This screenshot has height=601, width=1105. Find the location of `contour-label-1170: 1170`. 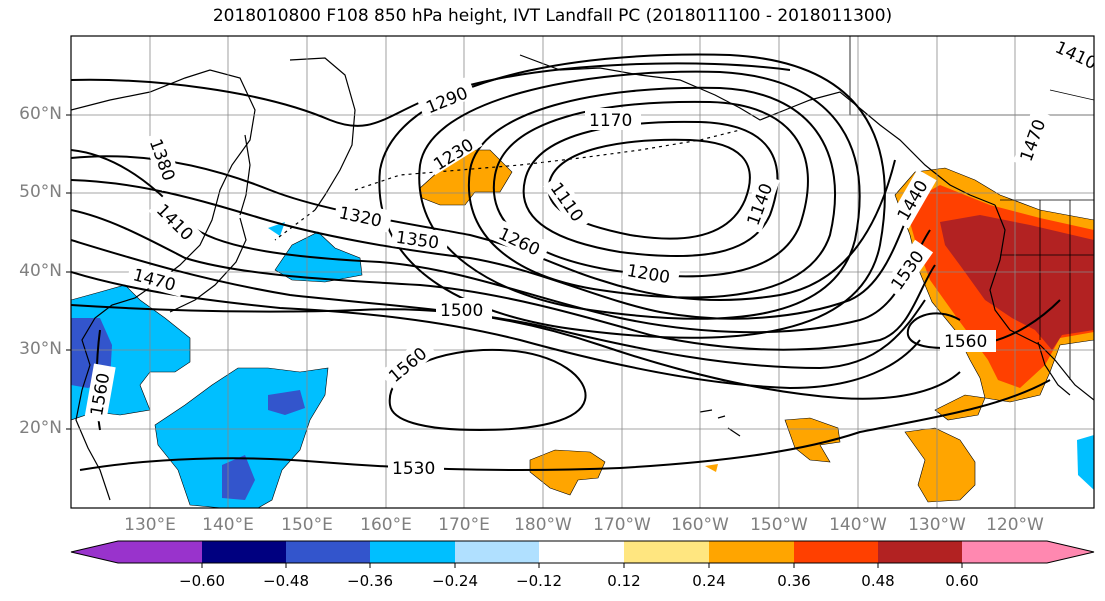

contour-label-1170: 1170 is located at coordinates (610, 121).